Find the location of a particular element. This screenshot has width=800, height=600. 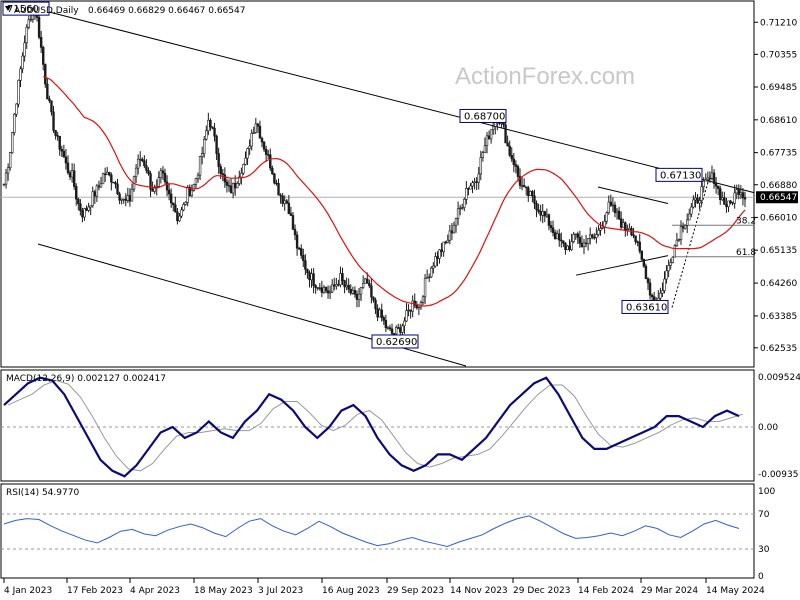

price-tick-label: 0.62535 is located at coordinates (778, 349).